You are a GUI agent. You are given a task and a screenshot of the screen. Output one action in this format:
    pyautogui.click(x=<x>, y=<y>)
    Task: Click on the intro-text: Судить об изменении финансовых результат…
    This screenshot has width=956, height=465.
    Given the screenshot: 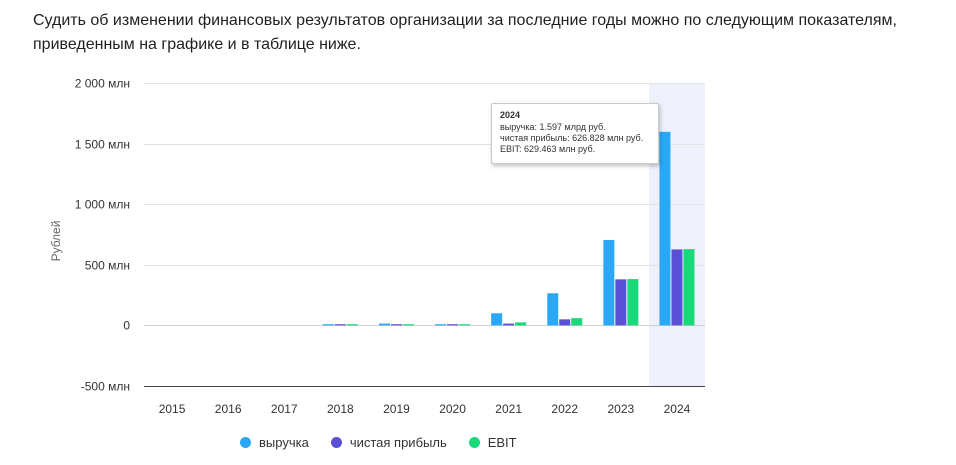 What is the action you would take?
    pyautogui.click(x=465, y=32)
    